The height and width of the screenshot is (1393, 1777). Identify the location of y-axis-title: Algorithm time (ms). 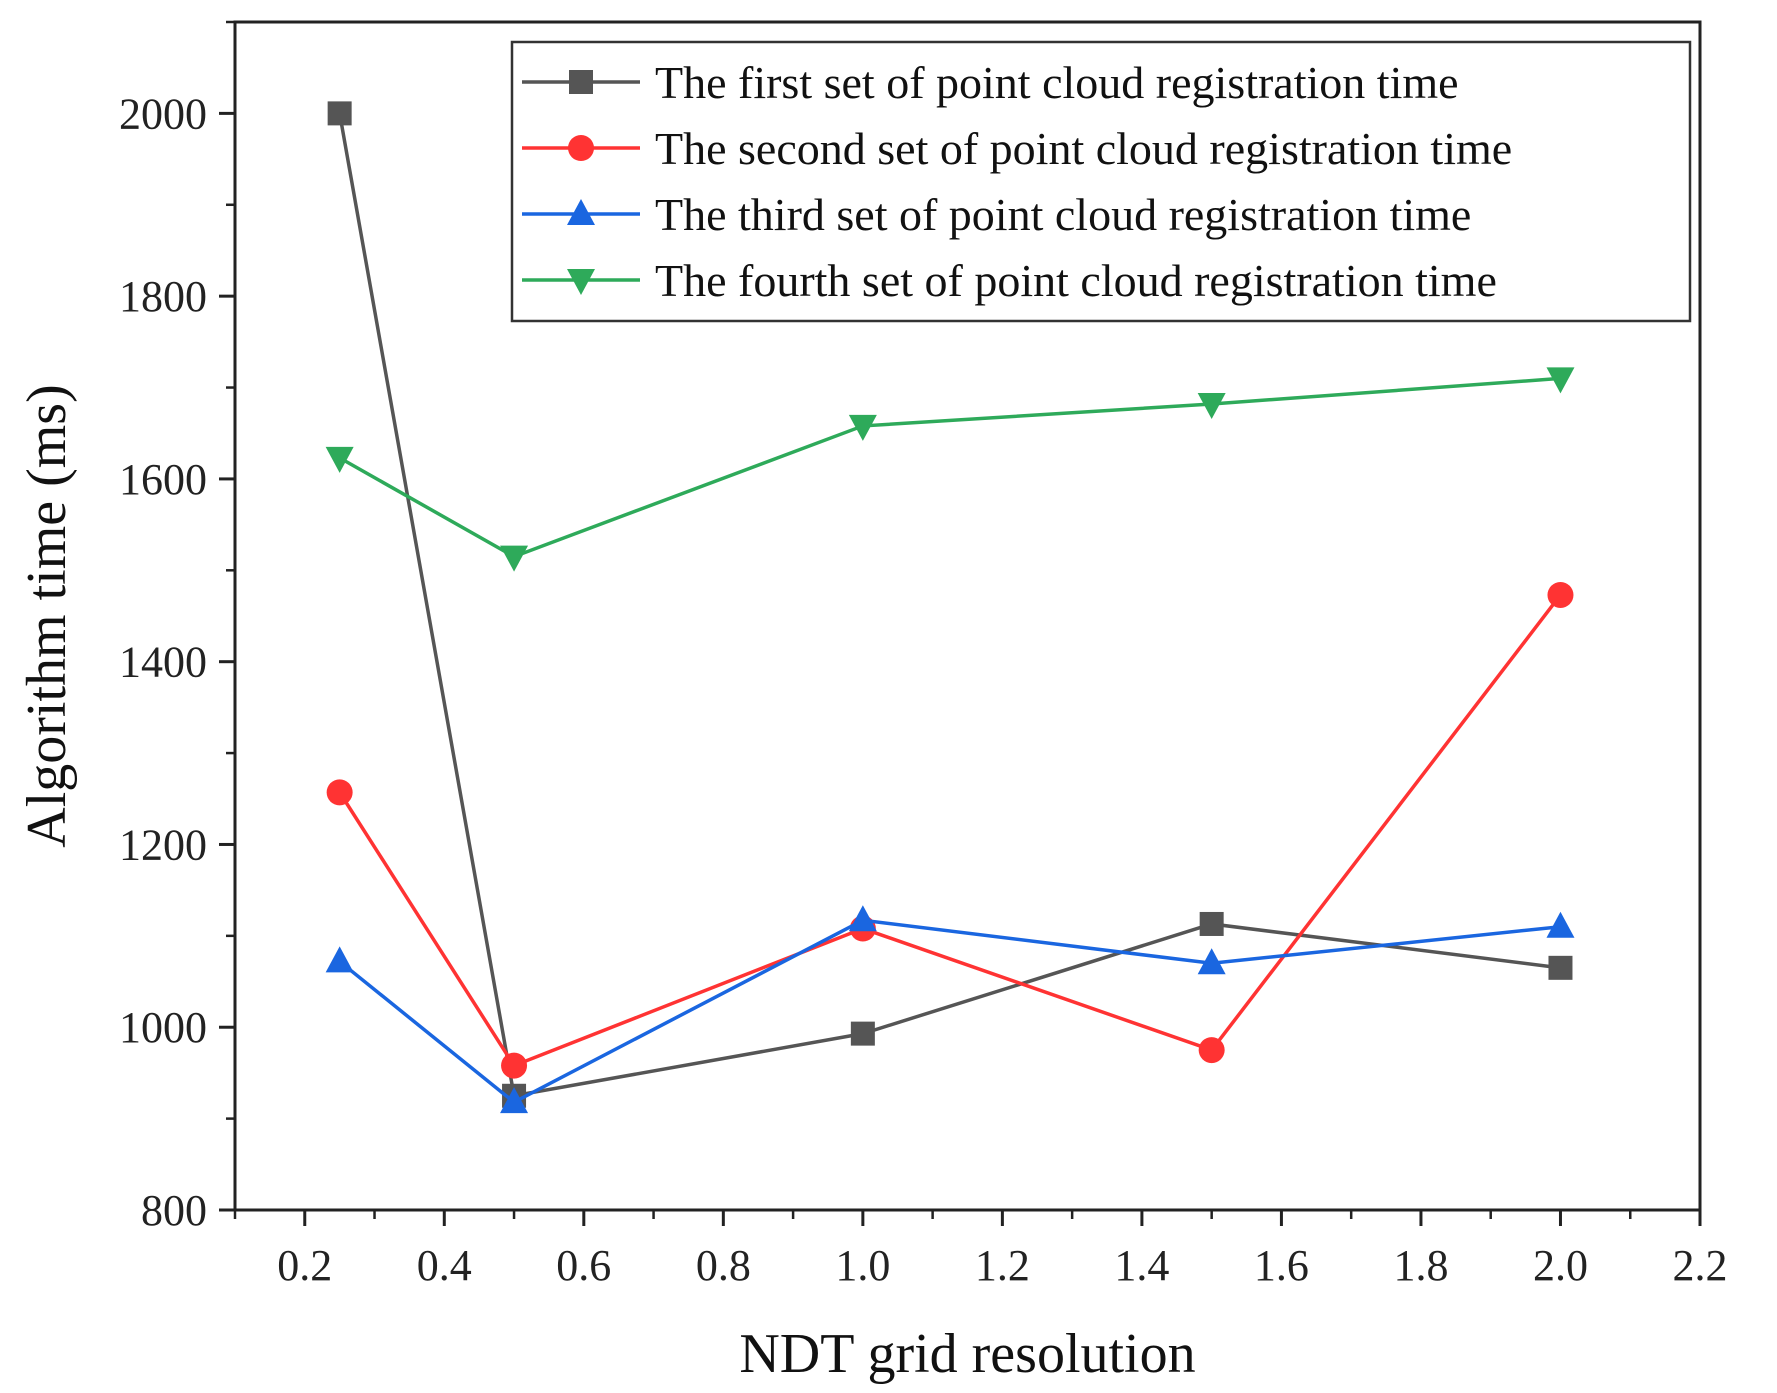
(47, 616).